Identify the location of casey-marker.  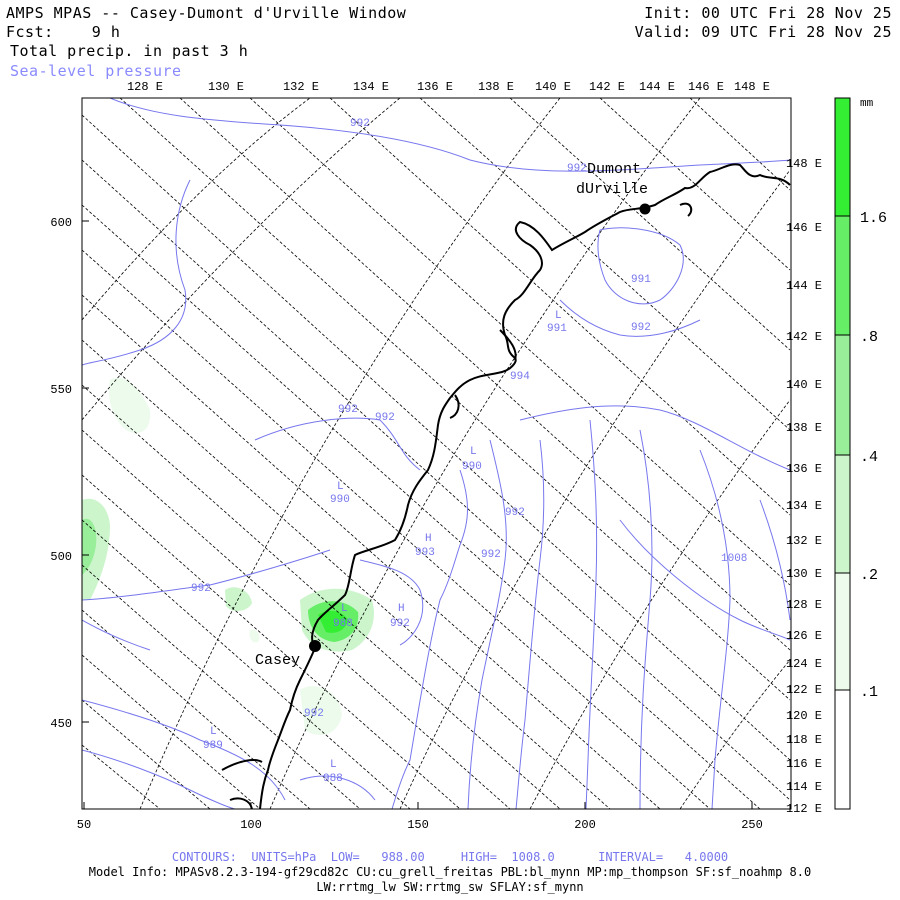
(315, 646).